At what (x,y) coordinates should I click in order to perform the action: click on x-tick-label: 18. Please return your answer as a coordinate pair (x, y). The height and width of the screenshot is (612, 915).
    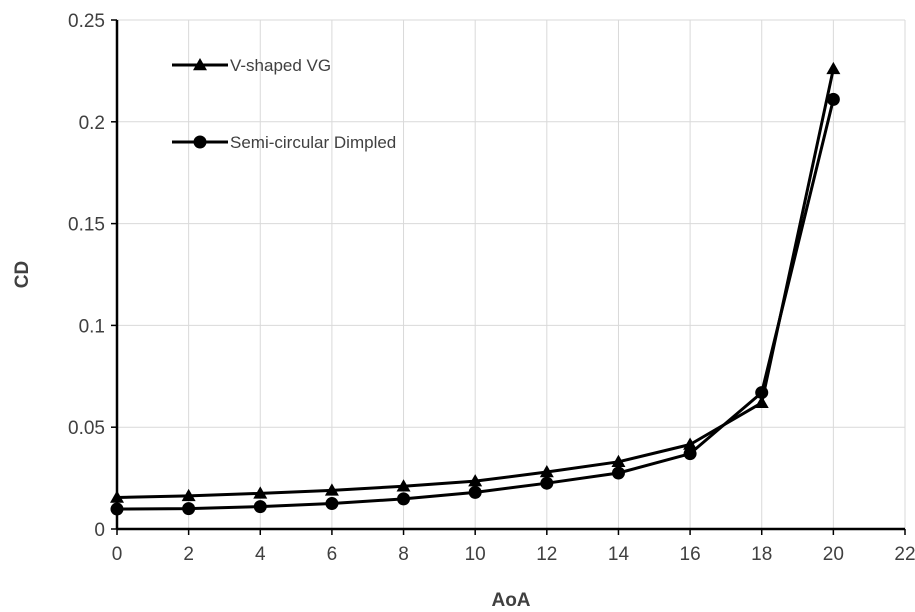
    Looking at the image, I should click on (761, 554).